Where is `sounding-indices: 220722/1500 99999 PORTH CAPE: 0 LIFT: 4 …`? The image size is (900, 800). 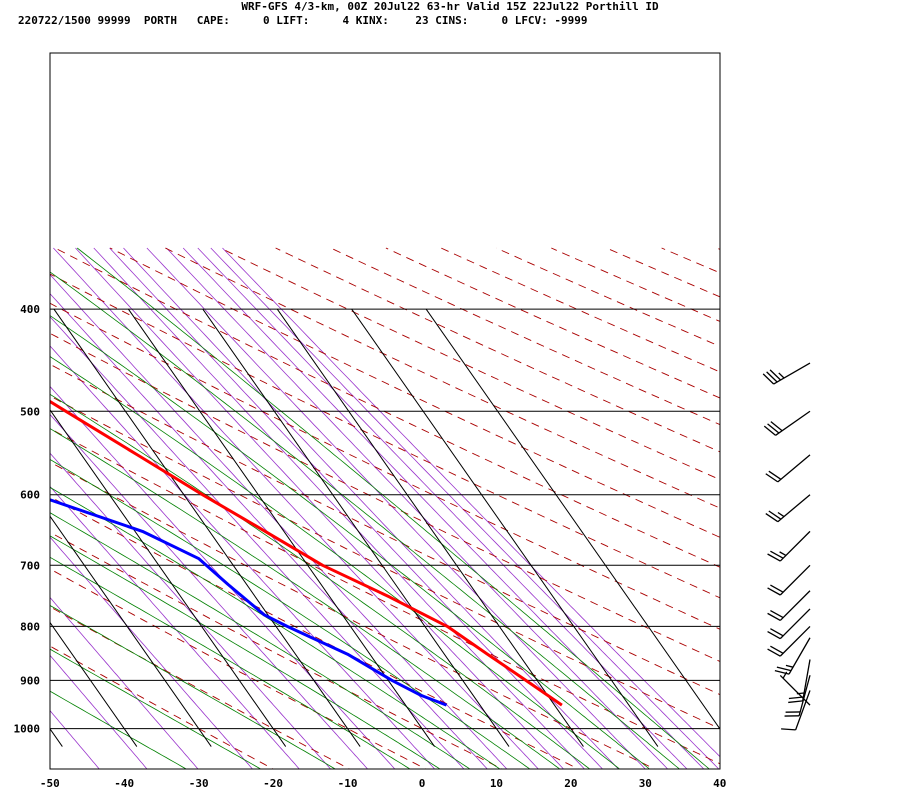 sounding-indices: 220722/1500 99999 PORTH CAPE: 0 LIFT: 4 … is located at coordinates (303, 20).